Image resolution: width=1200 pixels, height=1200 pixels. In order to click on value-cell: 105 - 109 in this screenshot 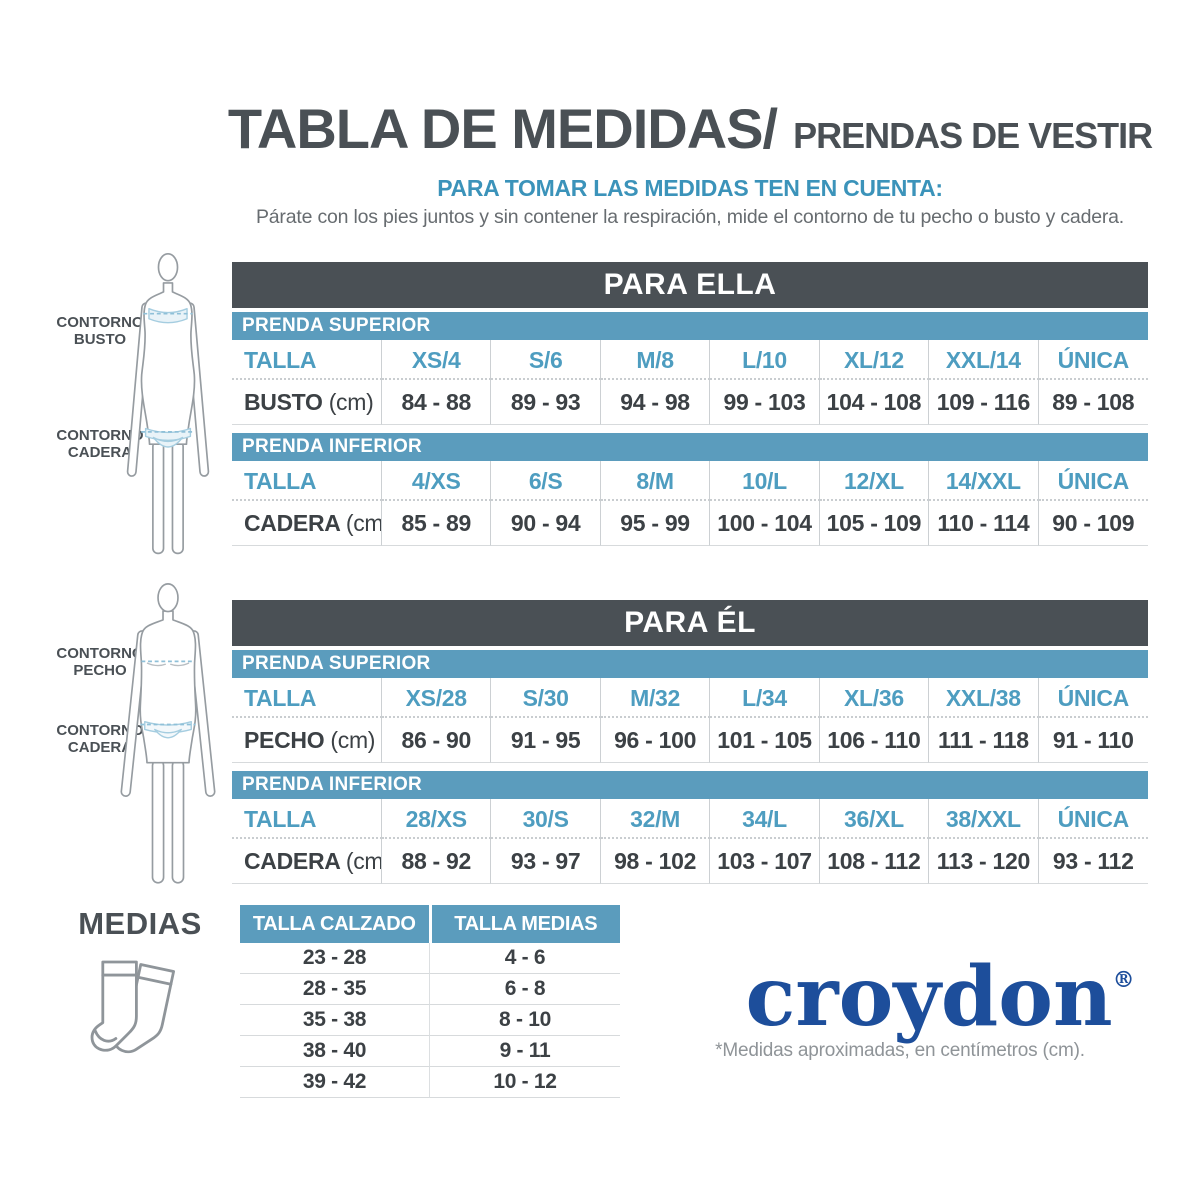, I will do `click(874, 523)`.